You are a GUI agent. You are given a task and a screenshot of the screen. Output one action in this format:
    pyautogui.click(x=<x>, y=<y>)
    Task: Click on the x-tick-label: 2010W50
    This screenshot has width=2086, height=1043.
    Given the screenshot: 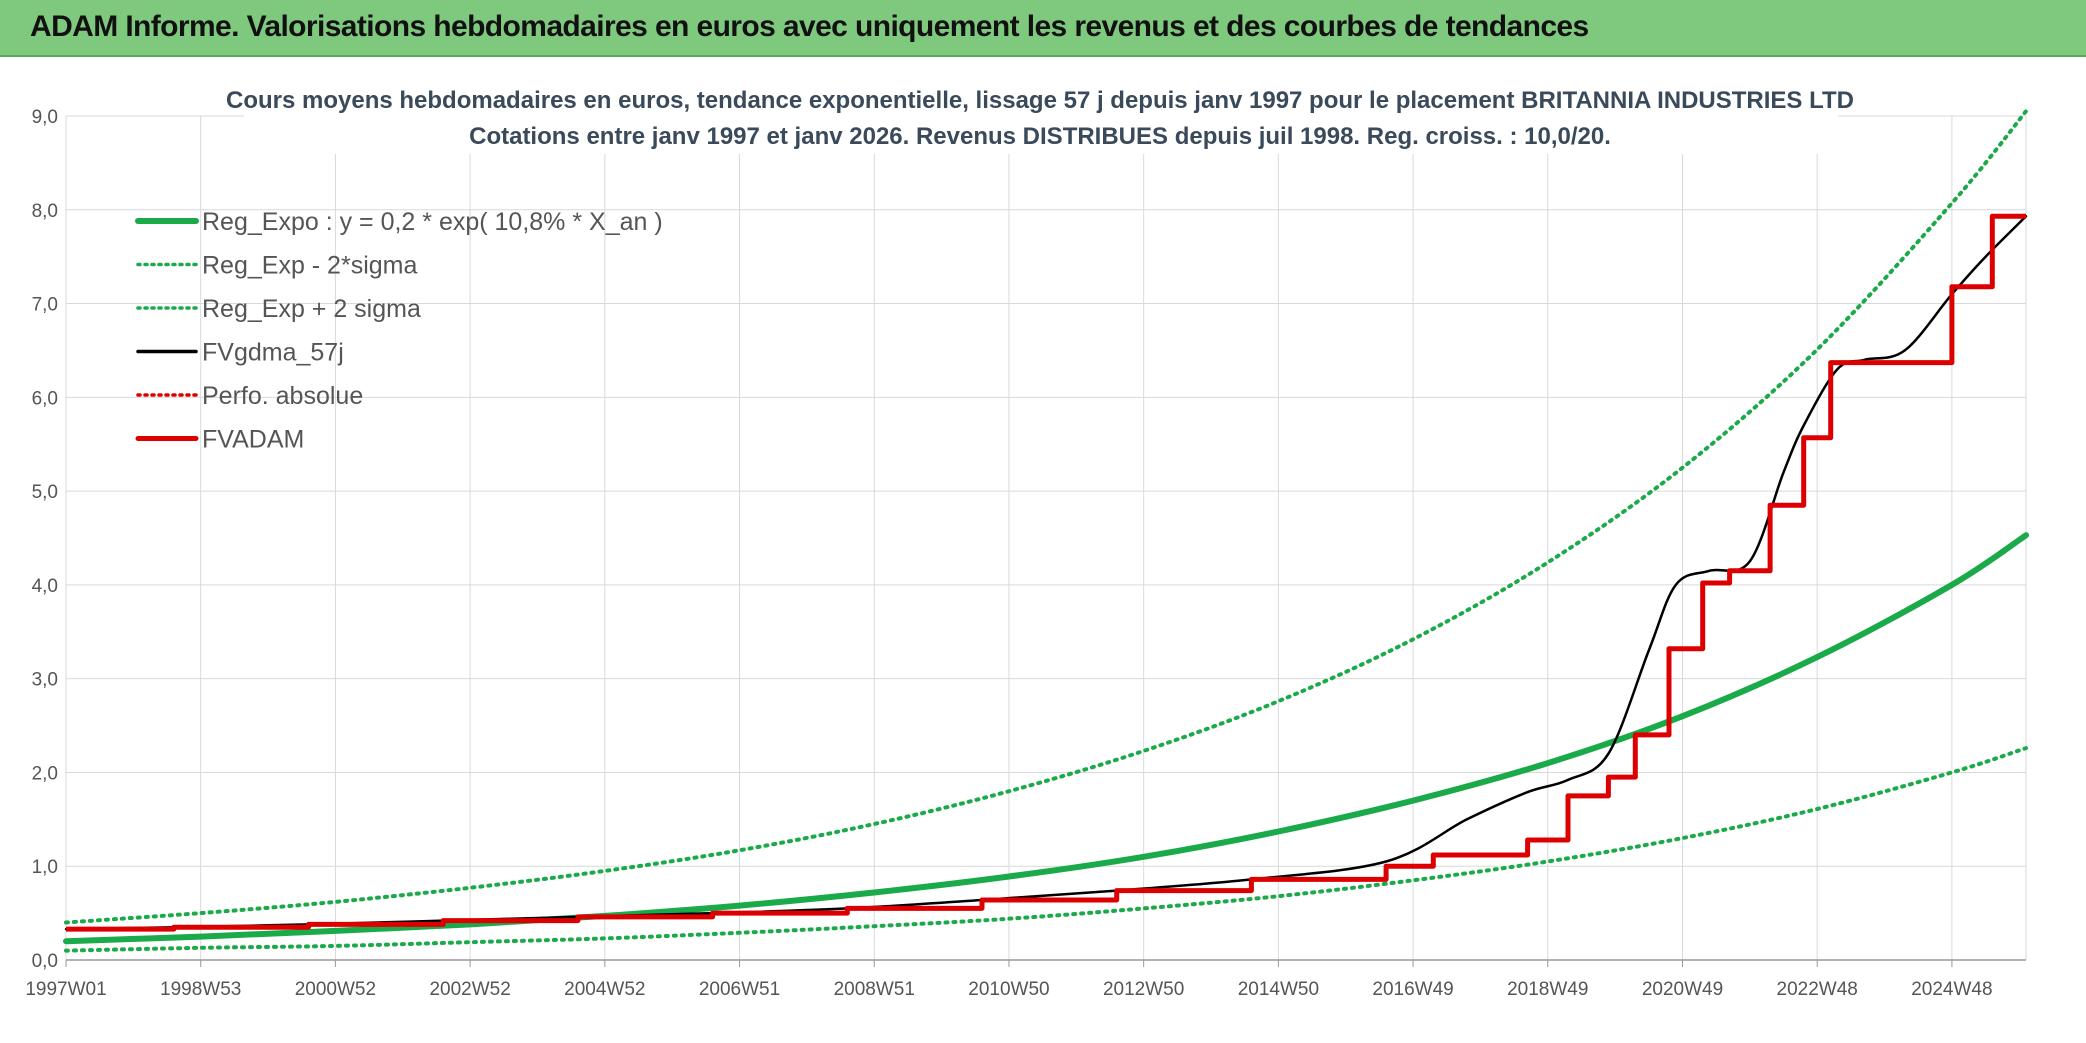 What is the action you would take?
    pyautogui.click(x=1008, y=989)
    